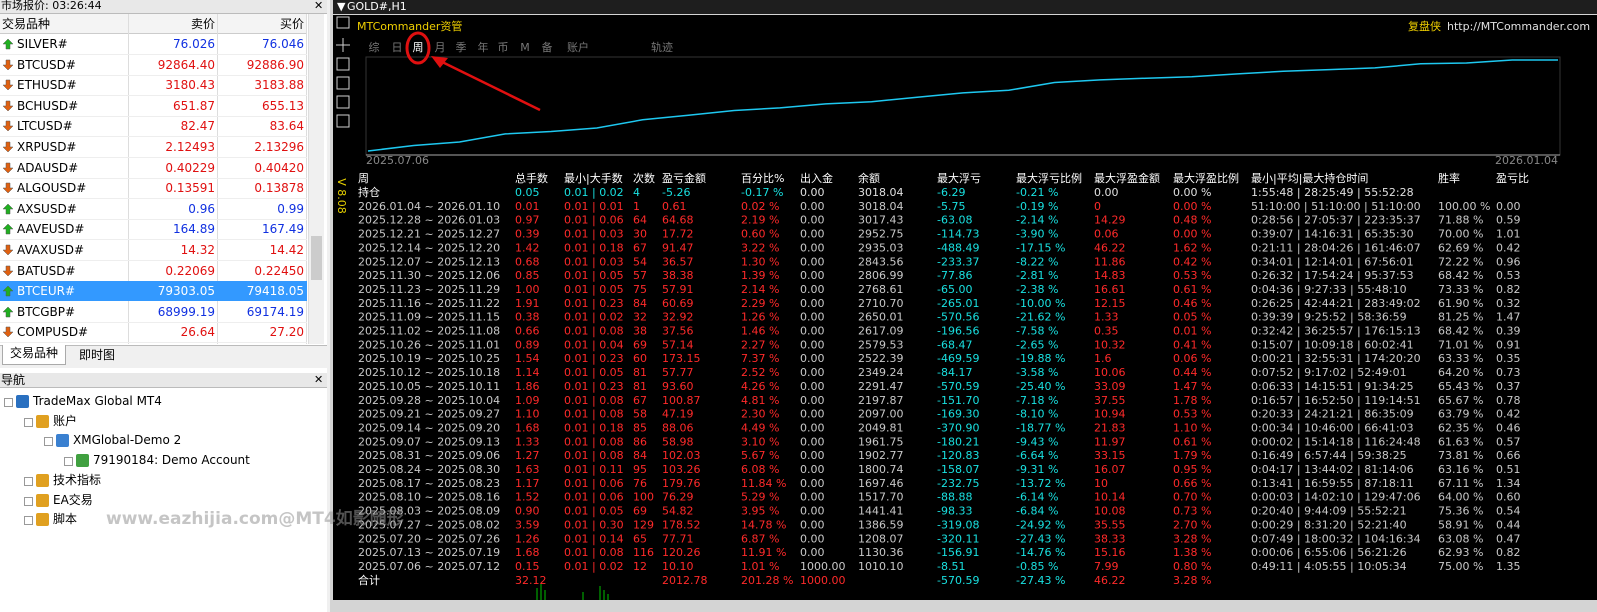  What do you see at coordinates (1110, 427) in the screenshot?
I see `table-cell: 21.83` at bounding box center [1110, 427].